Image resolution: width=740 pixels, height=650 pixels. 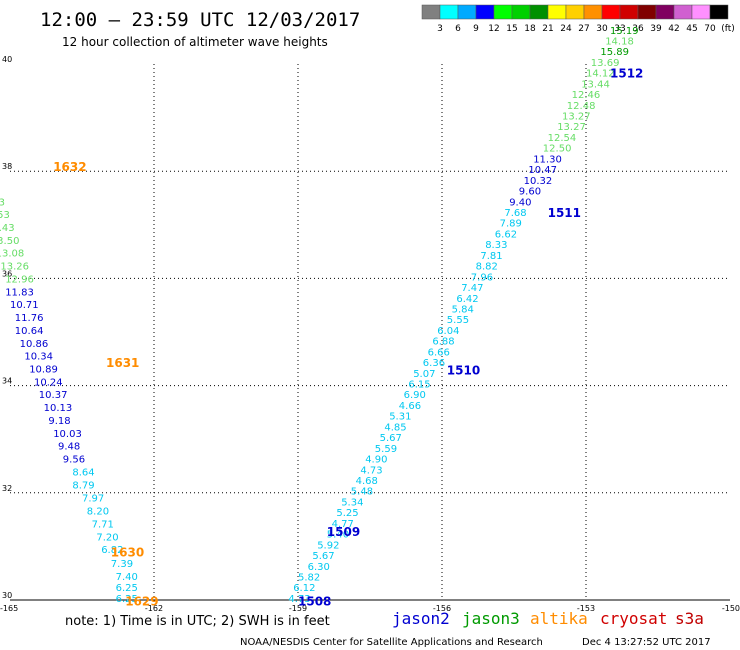 I want to click on swh-value: 10.64, so click(x=29, y=331).